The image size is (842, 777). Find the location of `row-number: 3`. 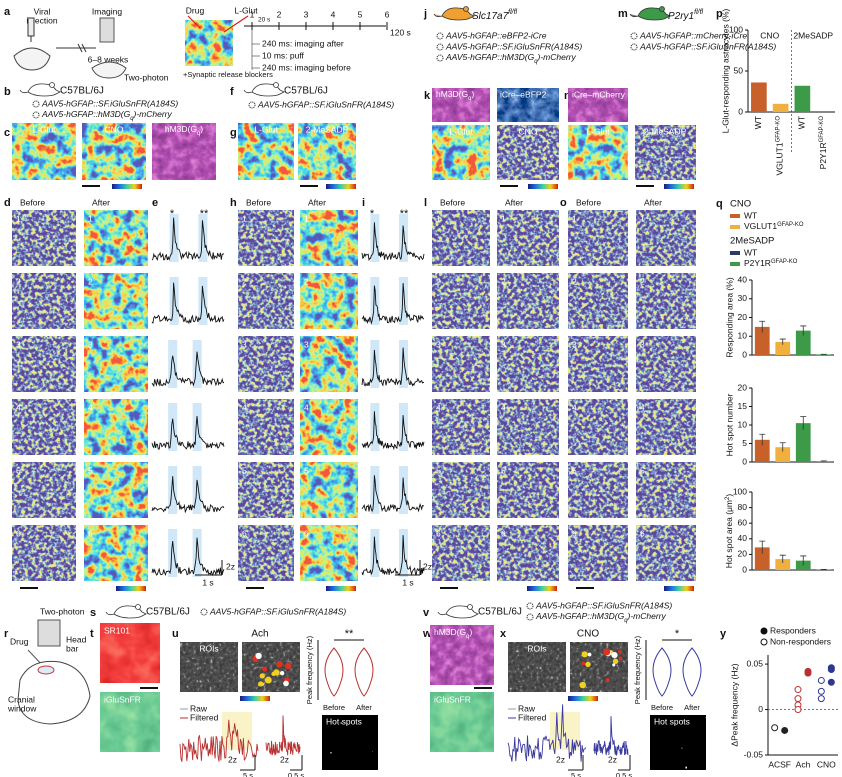

row-number: 3 is located at coordinates (642, 344).